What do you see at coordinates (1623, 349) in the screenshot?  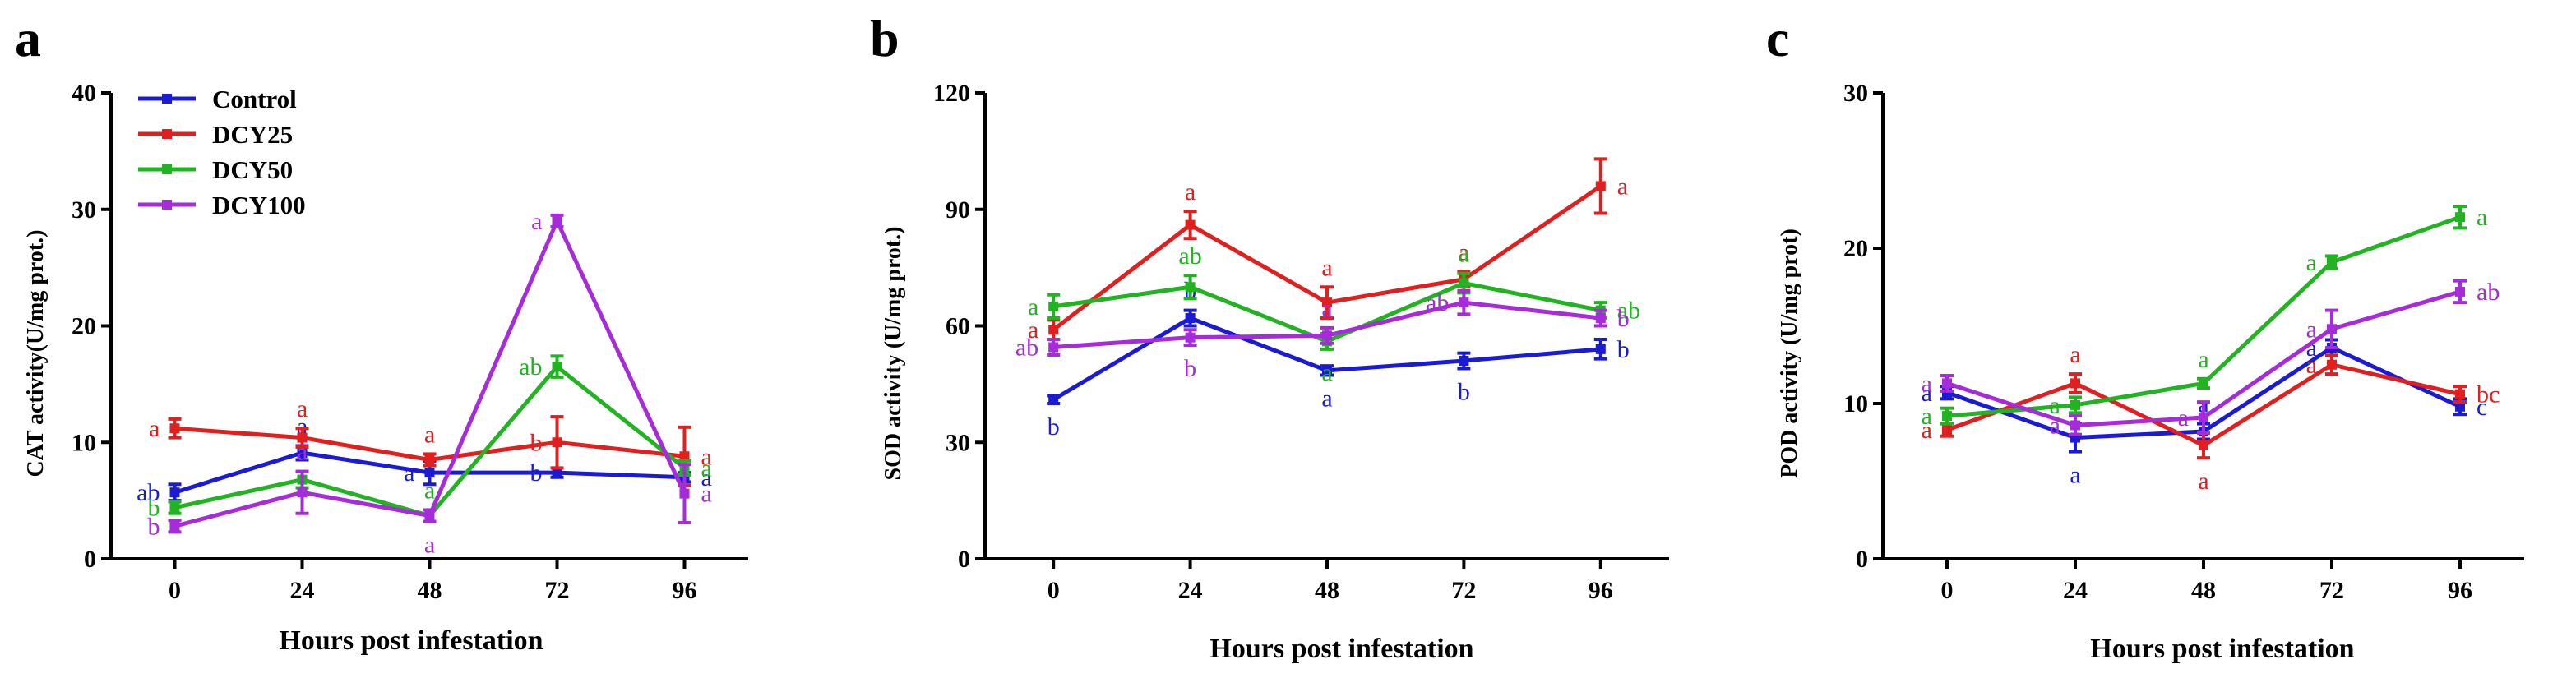 I see `panel-b-series-control-significance-letter: b` at bounding box center [1623, 349].